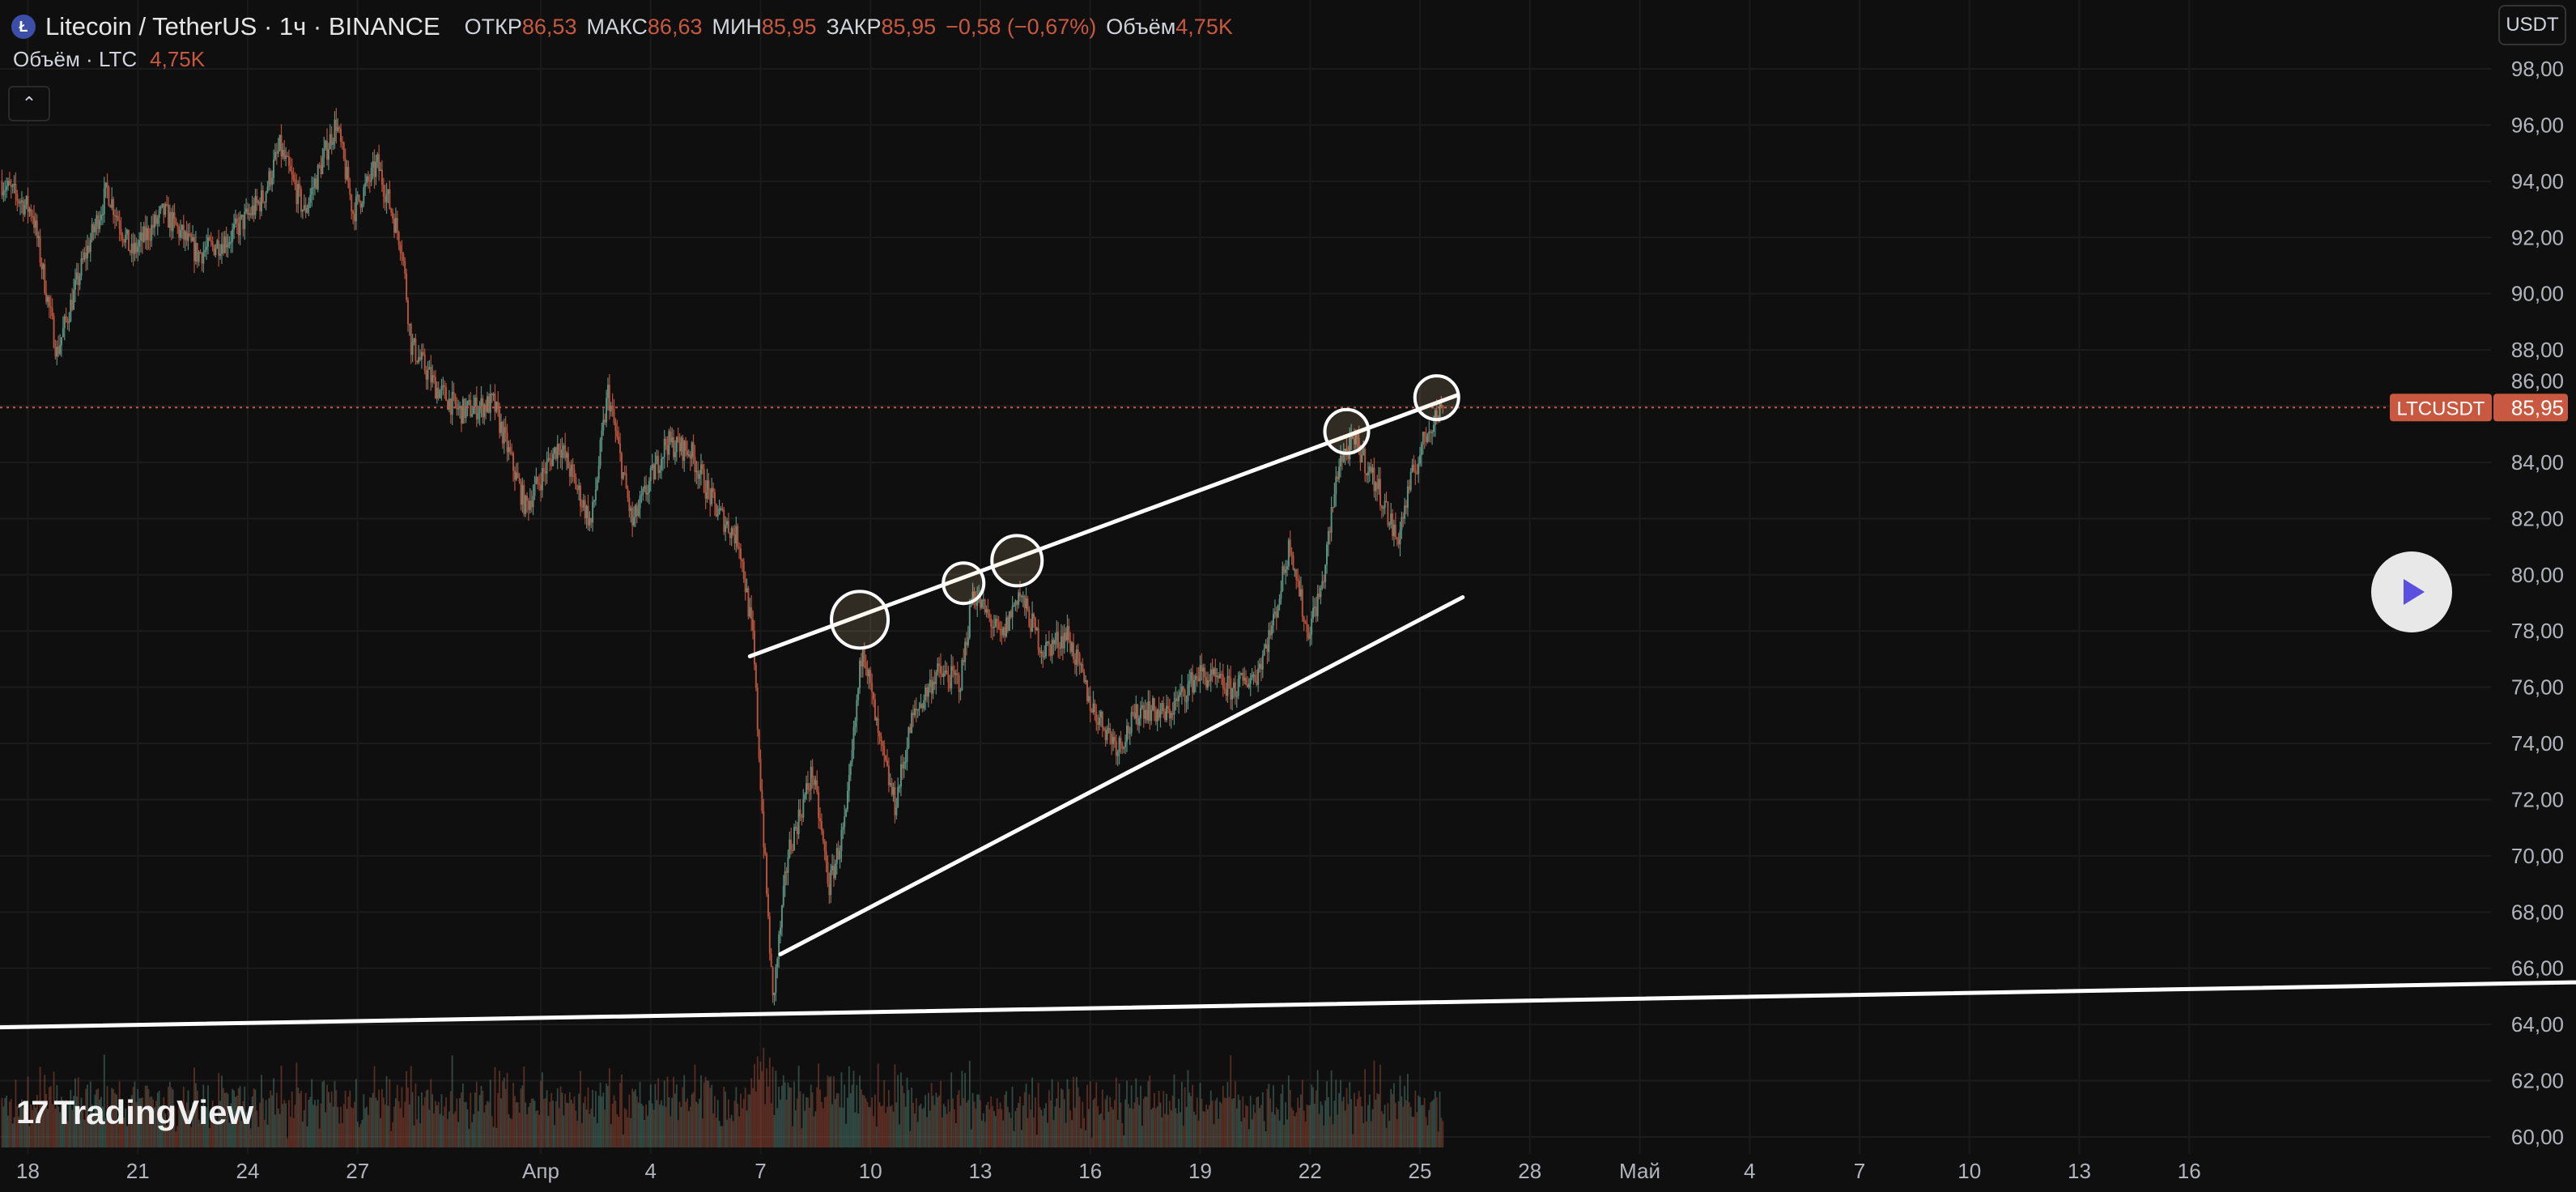 This screenshot has height=1192, width=2576. Describe the element at coordinates (109, 59) in the screenshot. I see `volume-legend: Объём · LTC 4,75K` at that location.